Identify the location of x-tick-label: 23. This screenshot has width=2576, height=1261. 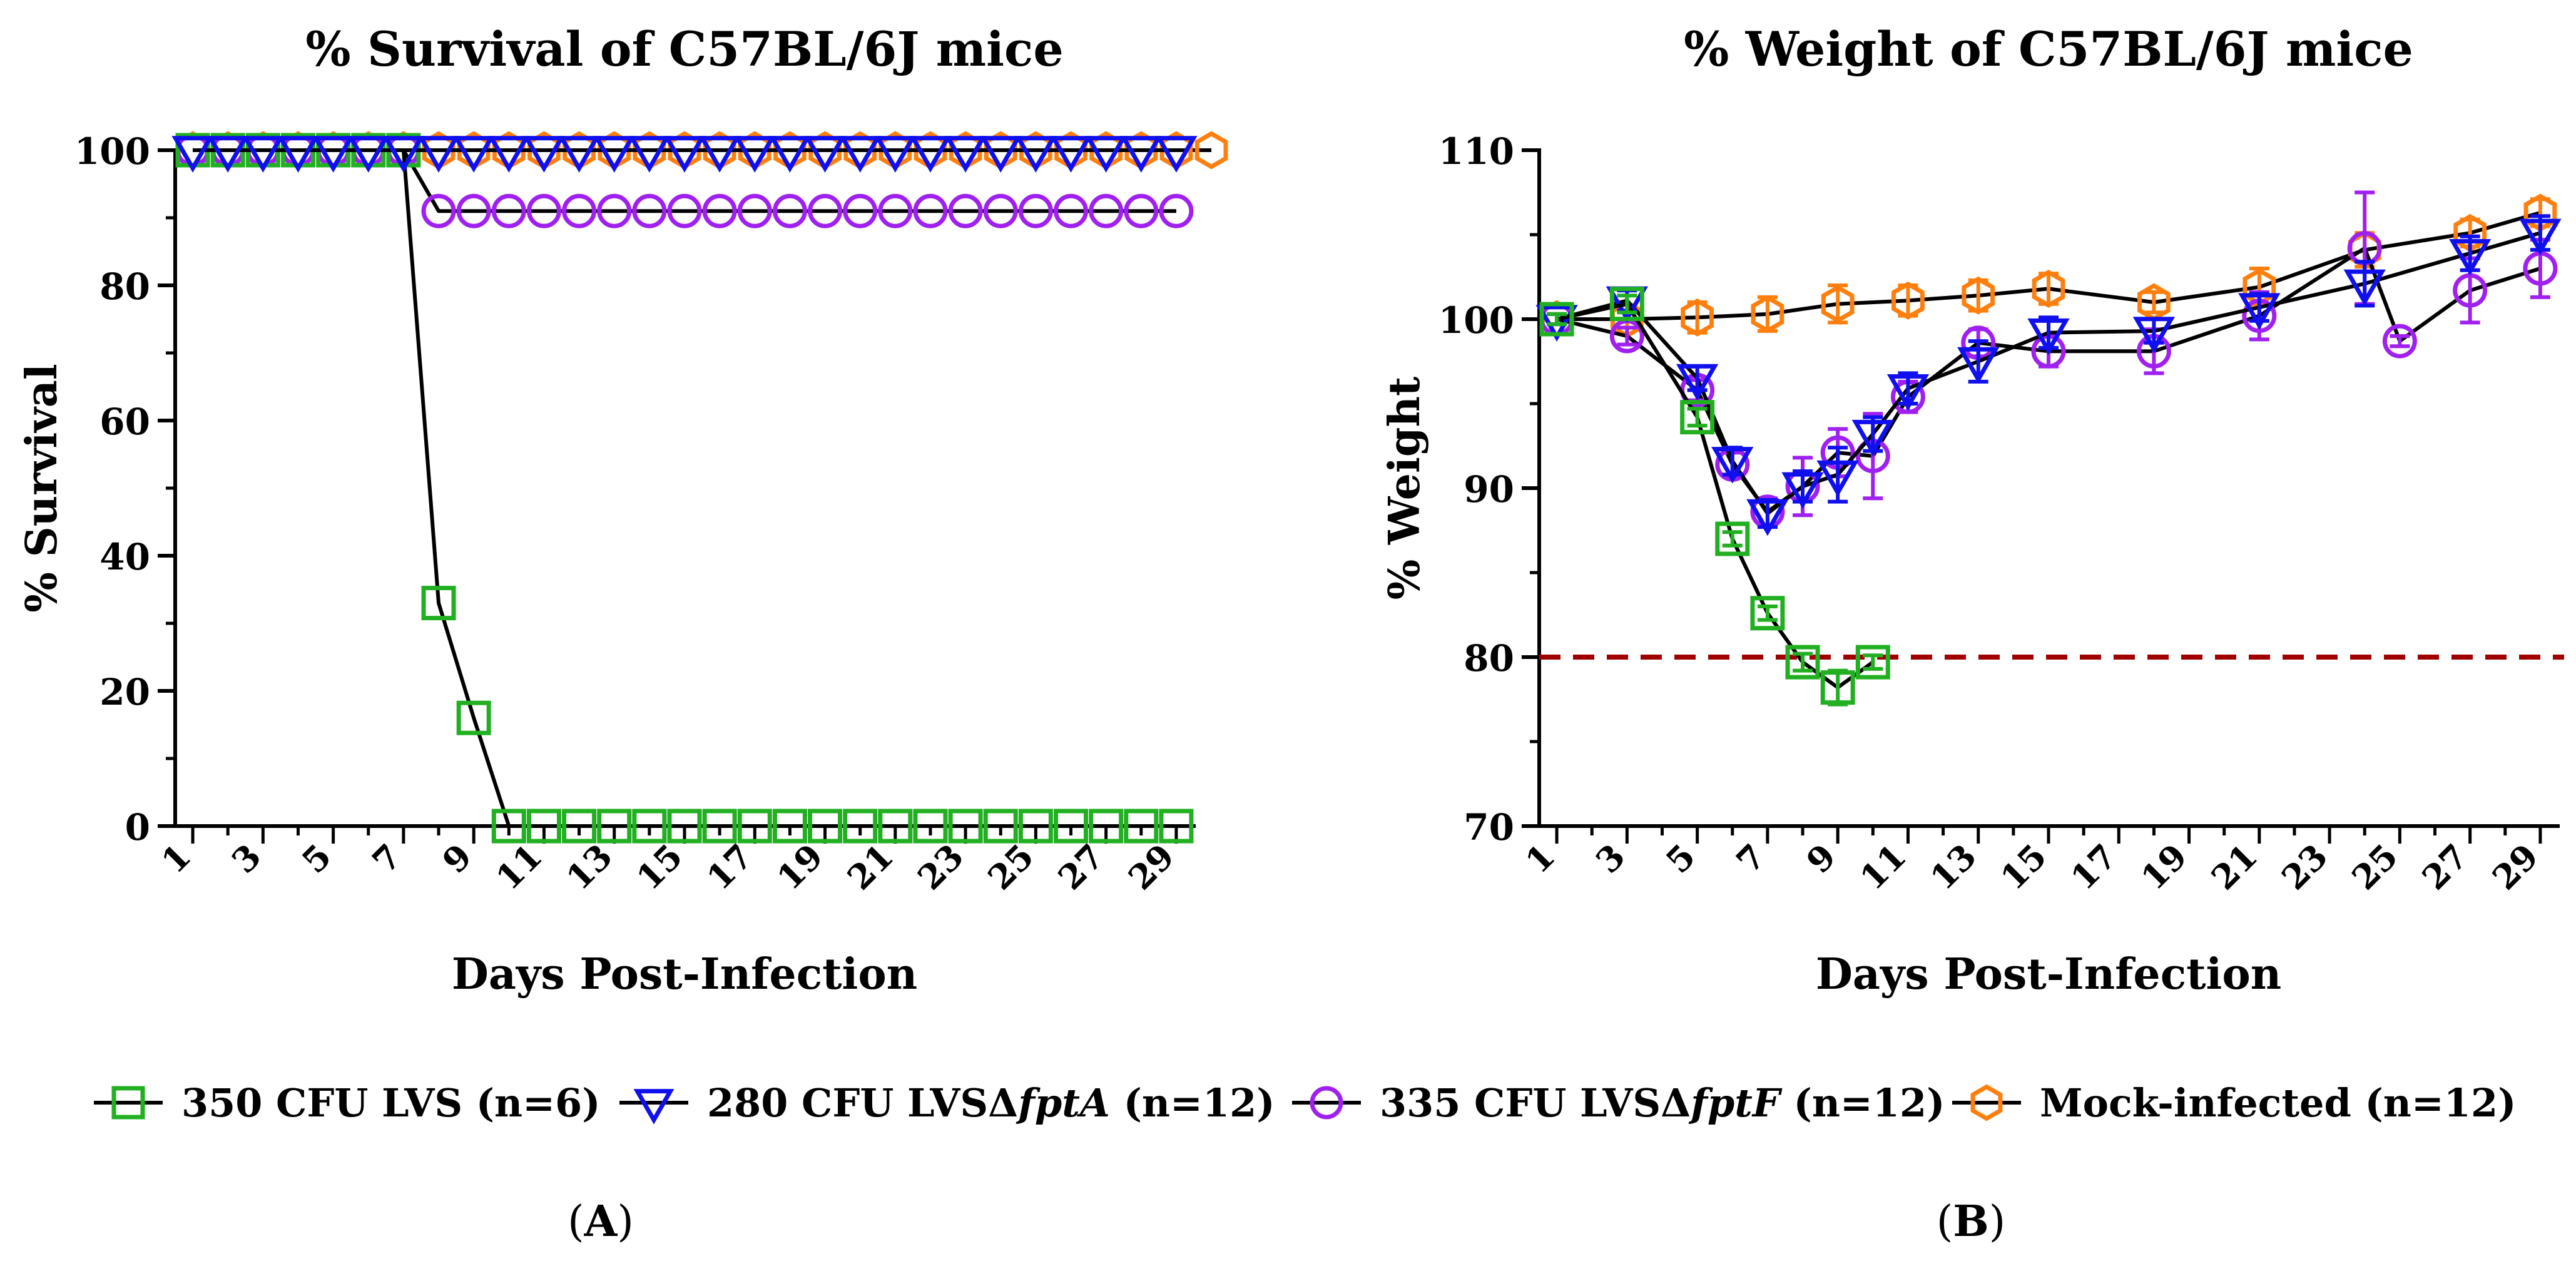
(940, 867).